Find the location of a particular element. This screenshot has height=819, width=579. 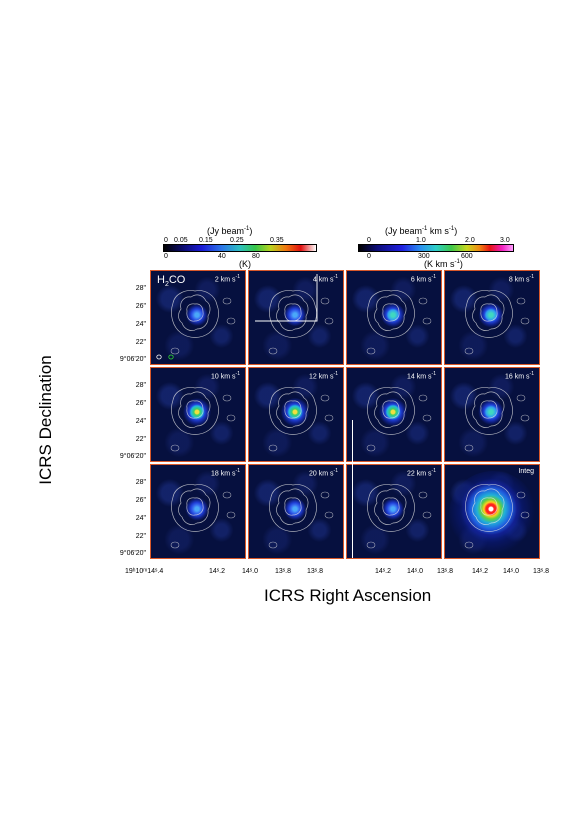

y-tick-label: 26" is located at coordinates (140, 306).